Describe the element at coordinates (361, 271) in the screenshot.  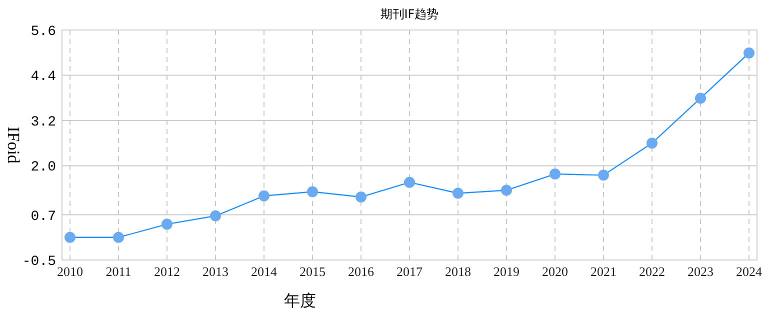
I see `x-tick-label: 2016` at that location.